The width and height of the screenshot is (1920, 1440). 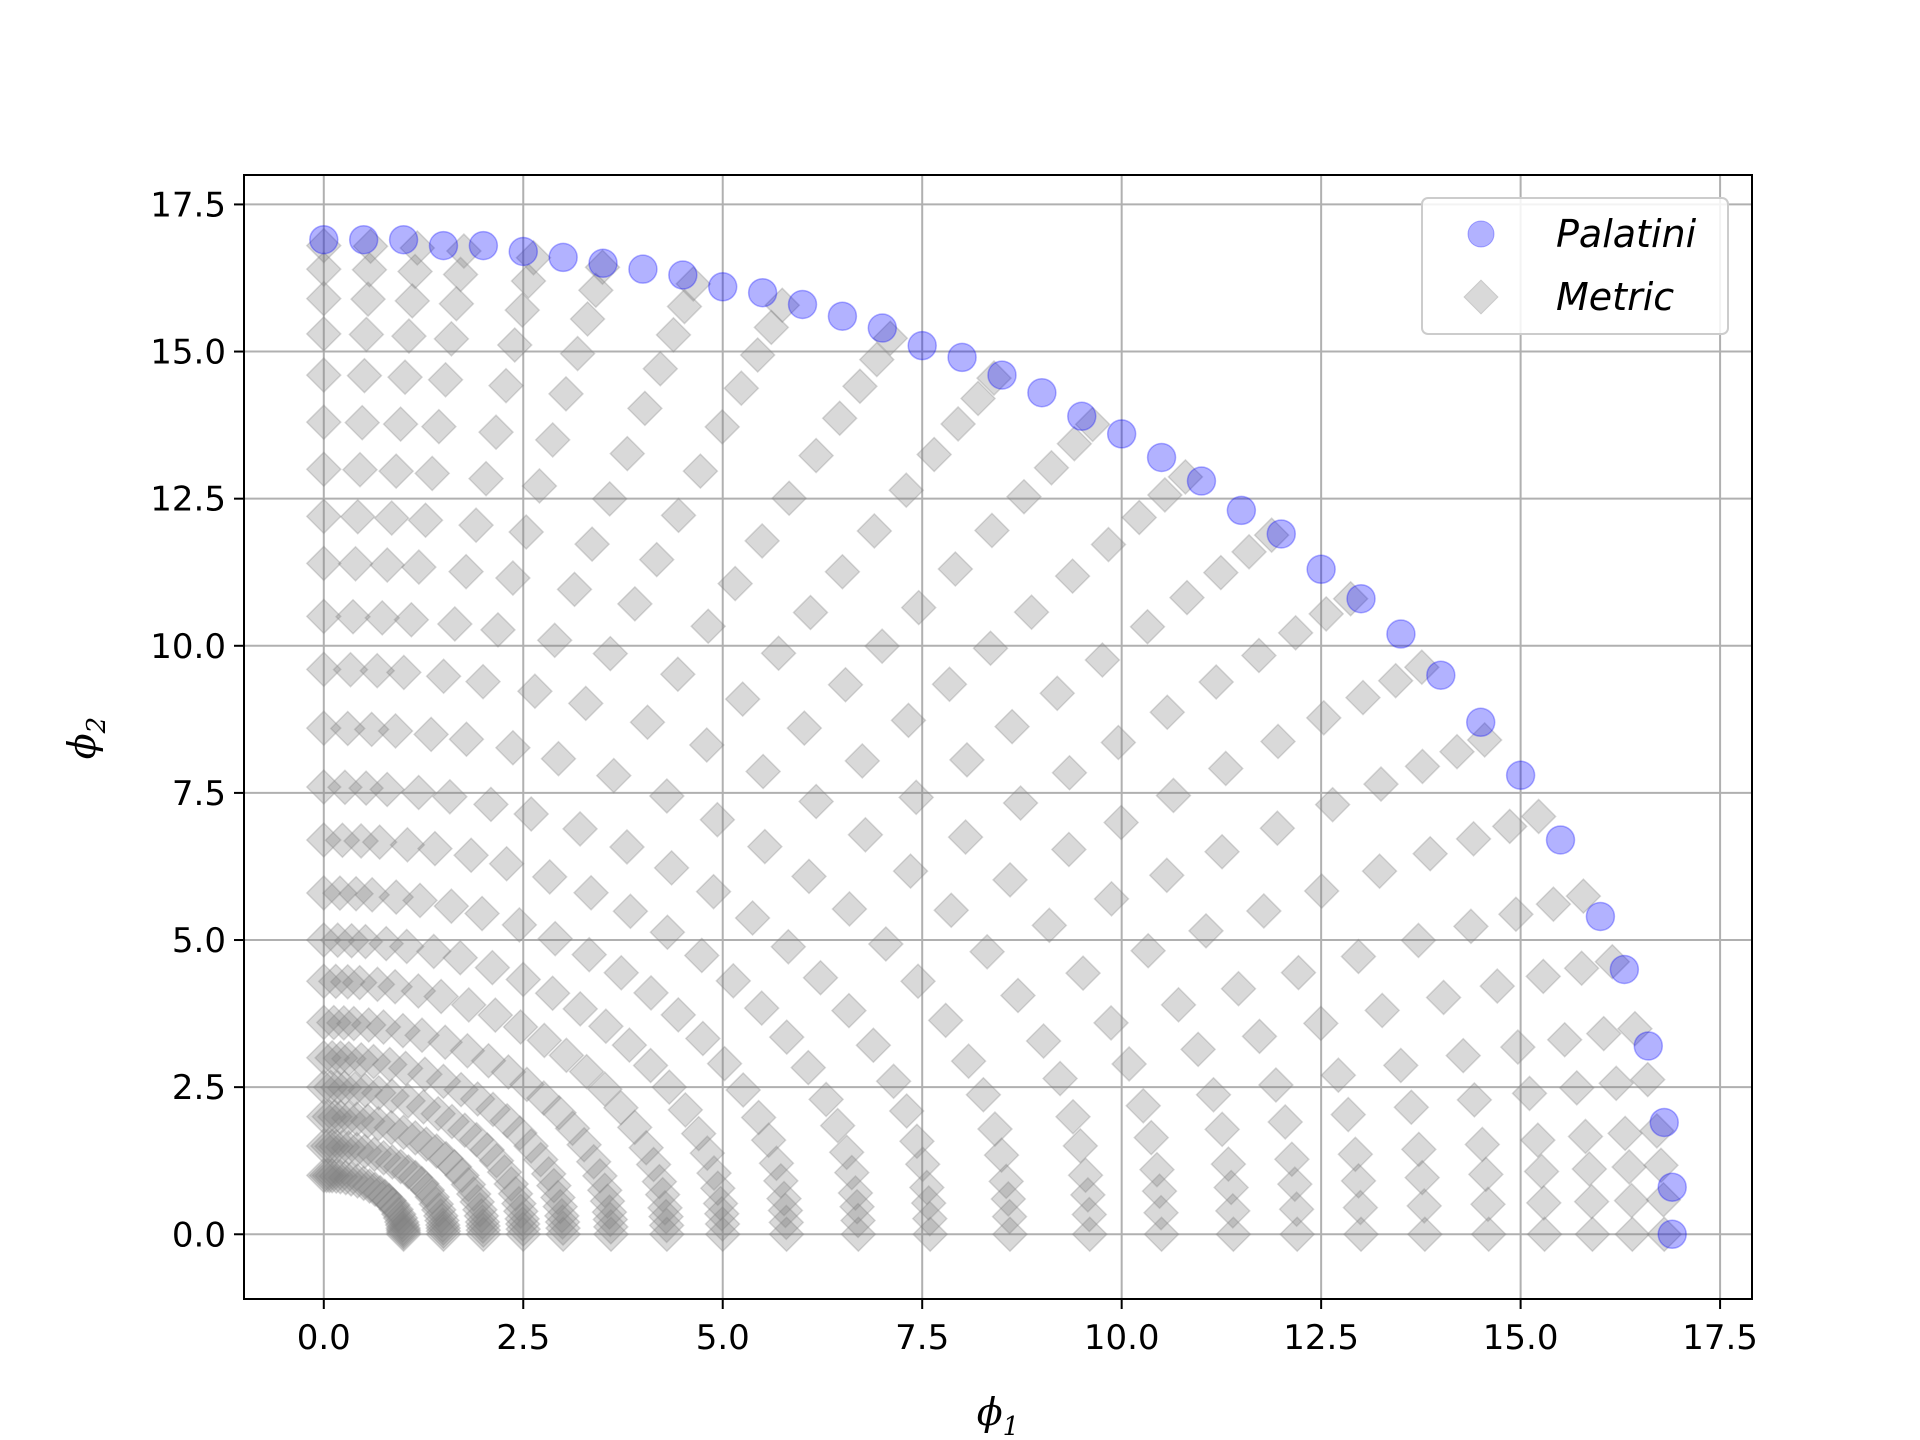 What do you see at coordinates (188, 205) in the screenshot?
I see `y-tick-label: 17.5` at bounding box center [188, 205].